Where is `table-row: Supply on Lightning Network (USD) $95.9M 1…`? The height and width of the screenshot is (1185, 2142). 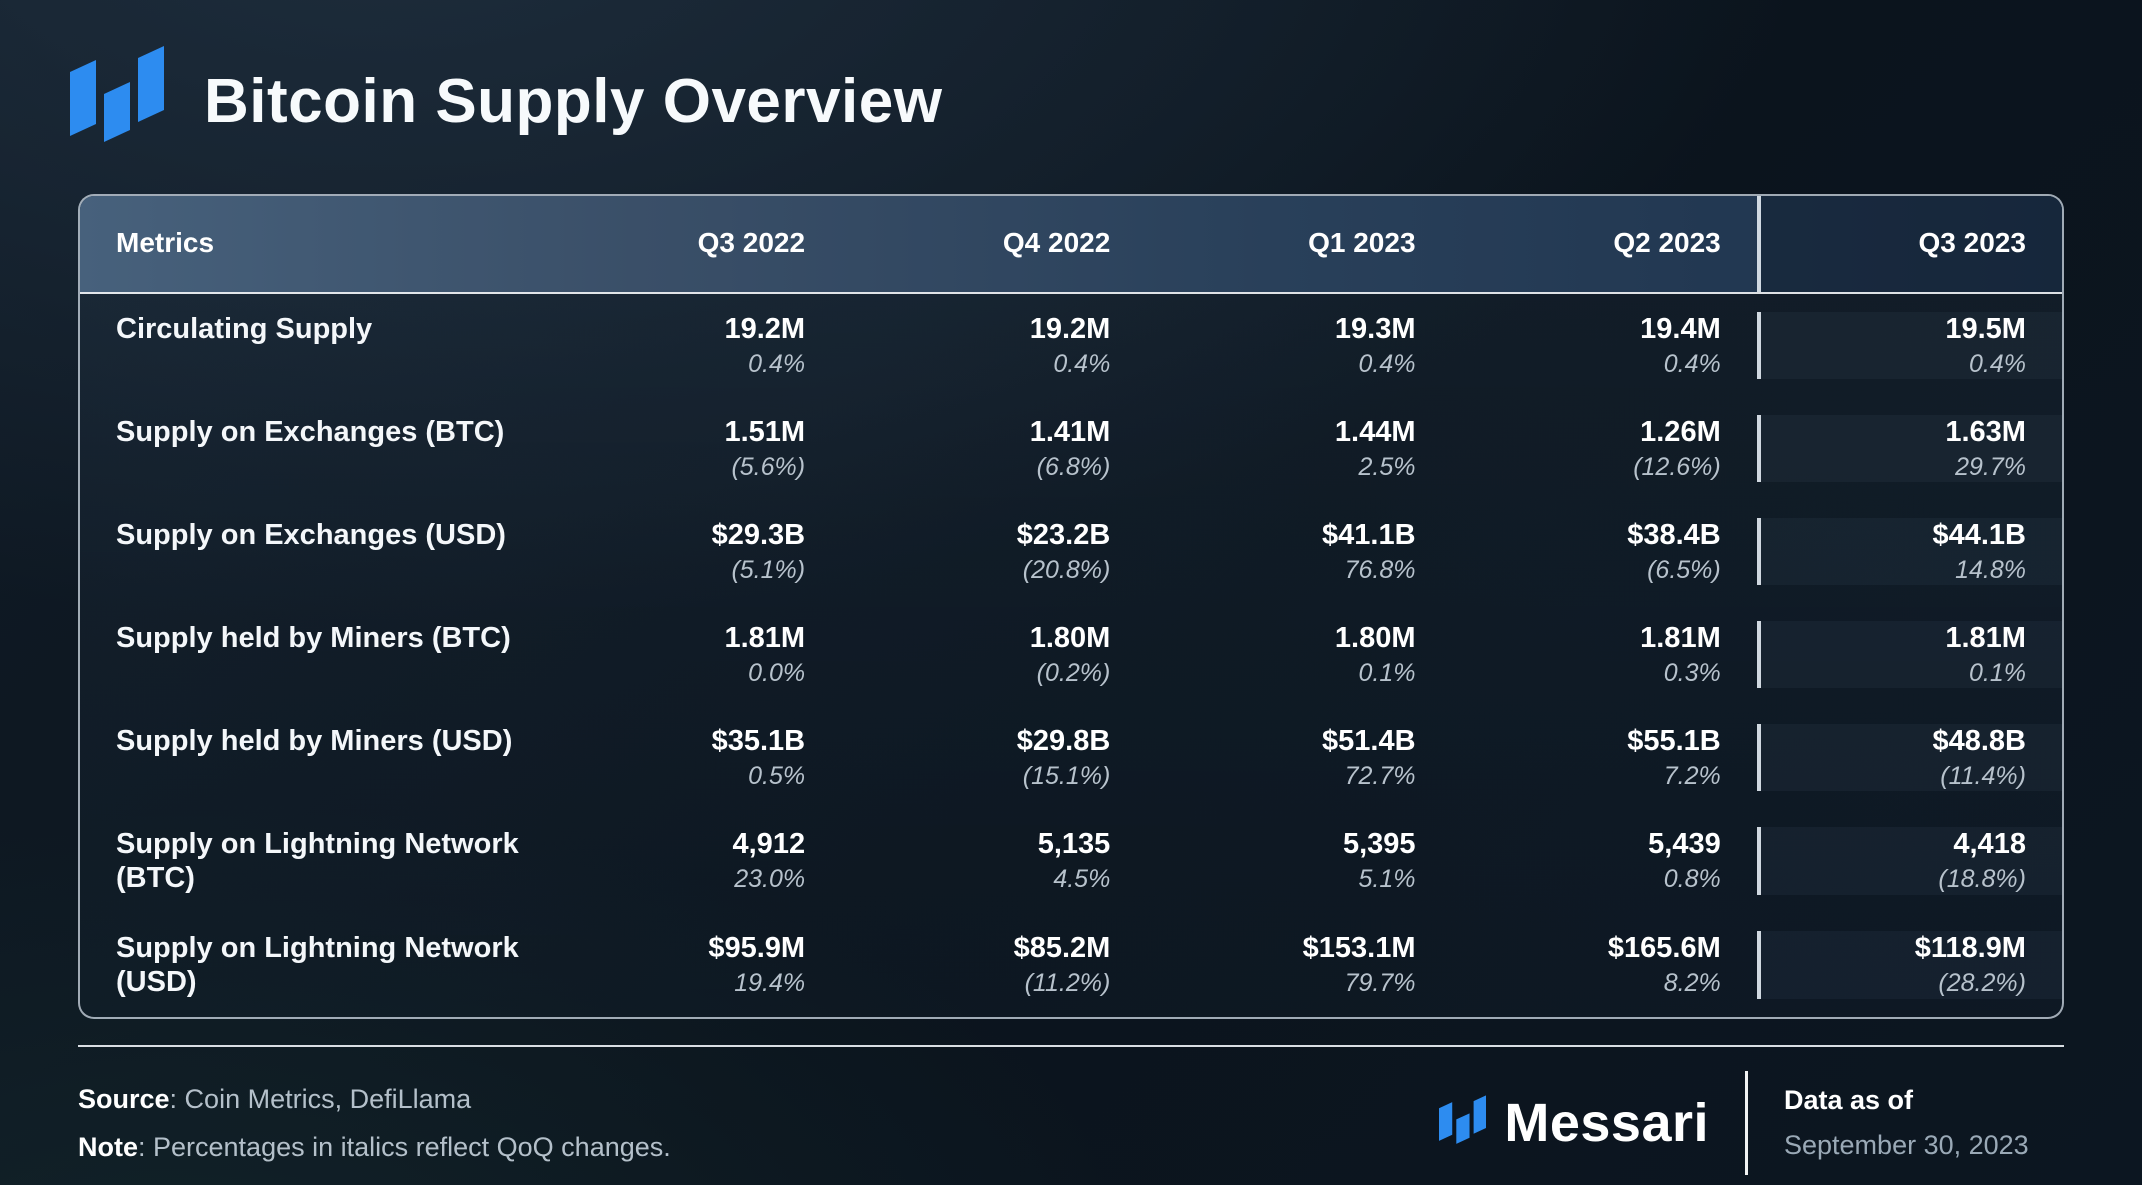
table-row: Supply on Lightning Network (USD) $95.9M 1… is located at coordinates (1071, 965).